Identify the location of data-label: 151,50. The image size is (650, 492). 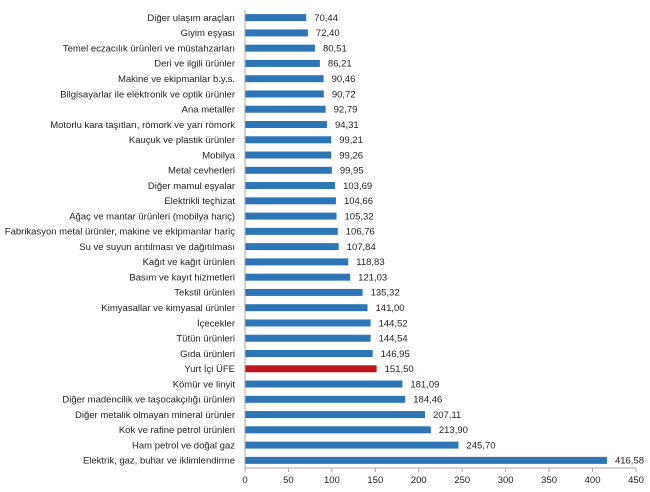
(399, 369).